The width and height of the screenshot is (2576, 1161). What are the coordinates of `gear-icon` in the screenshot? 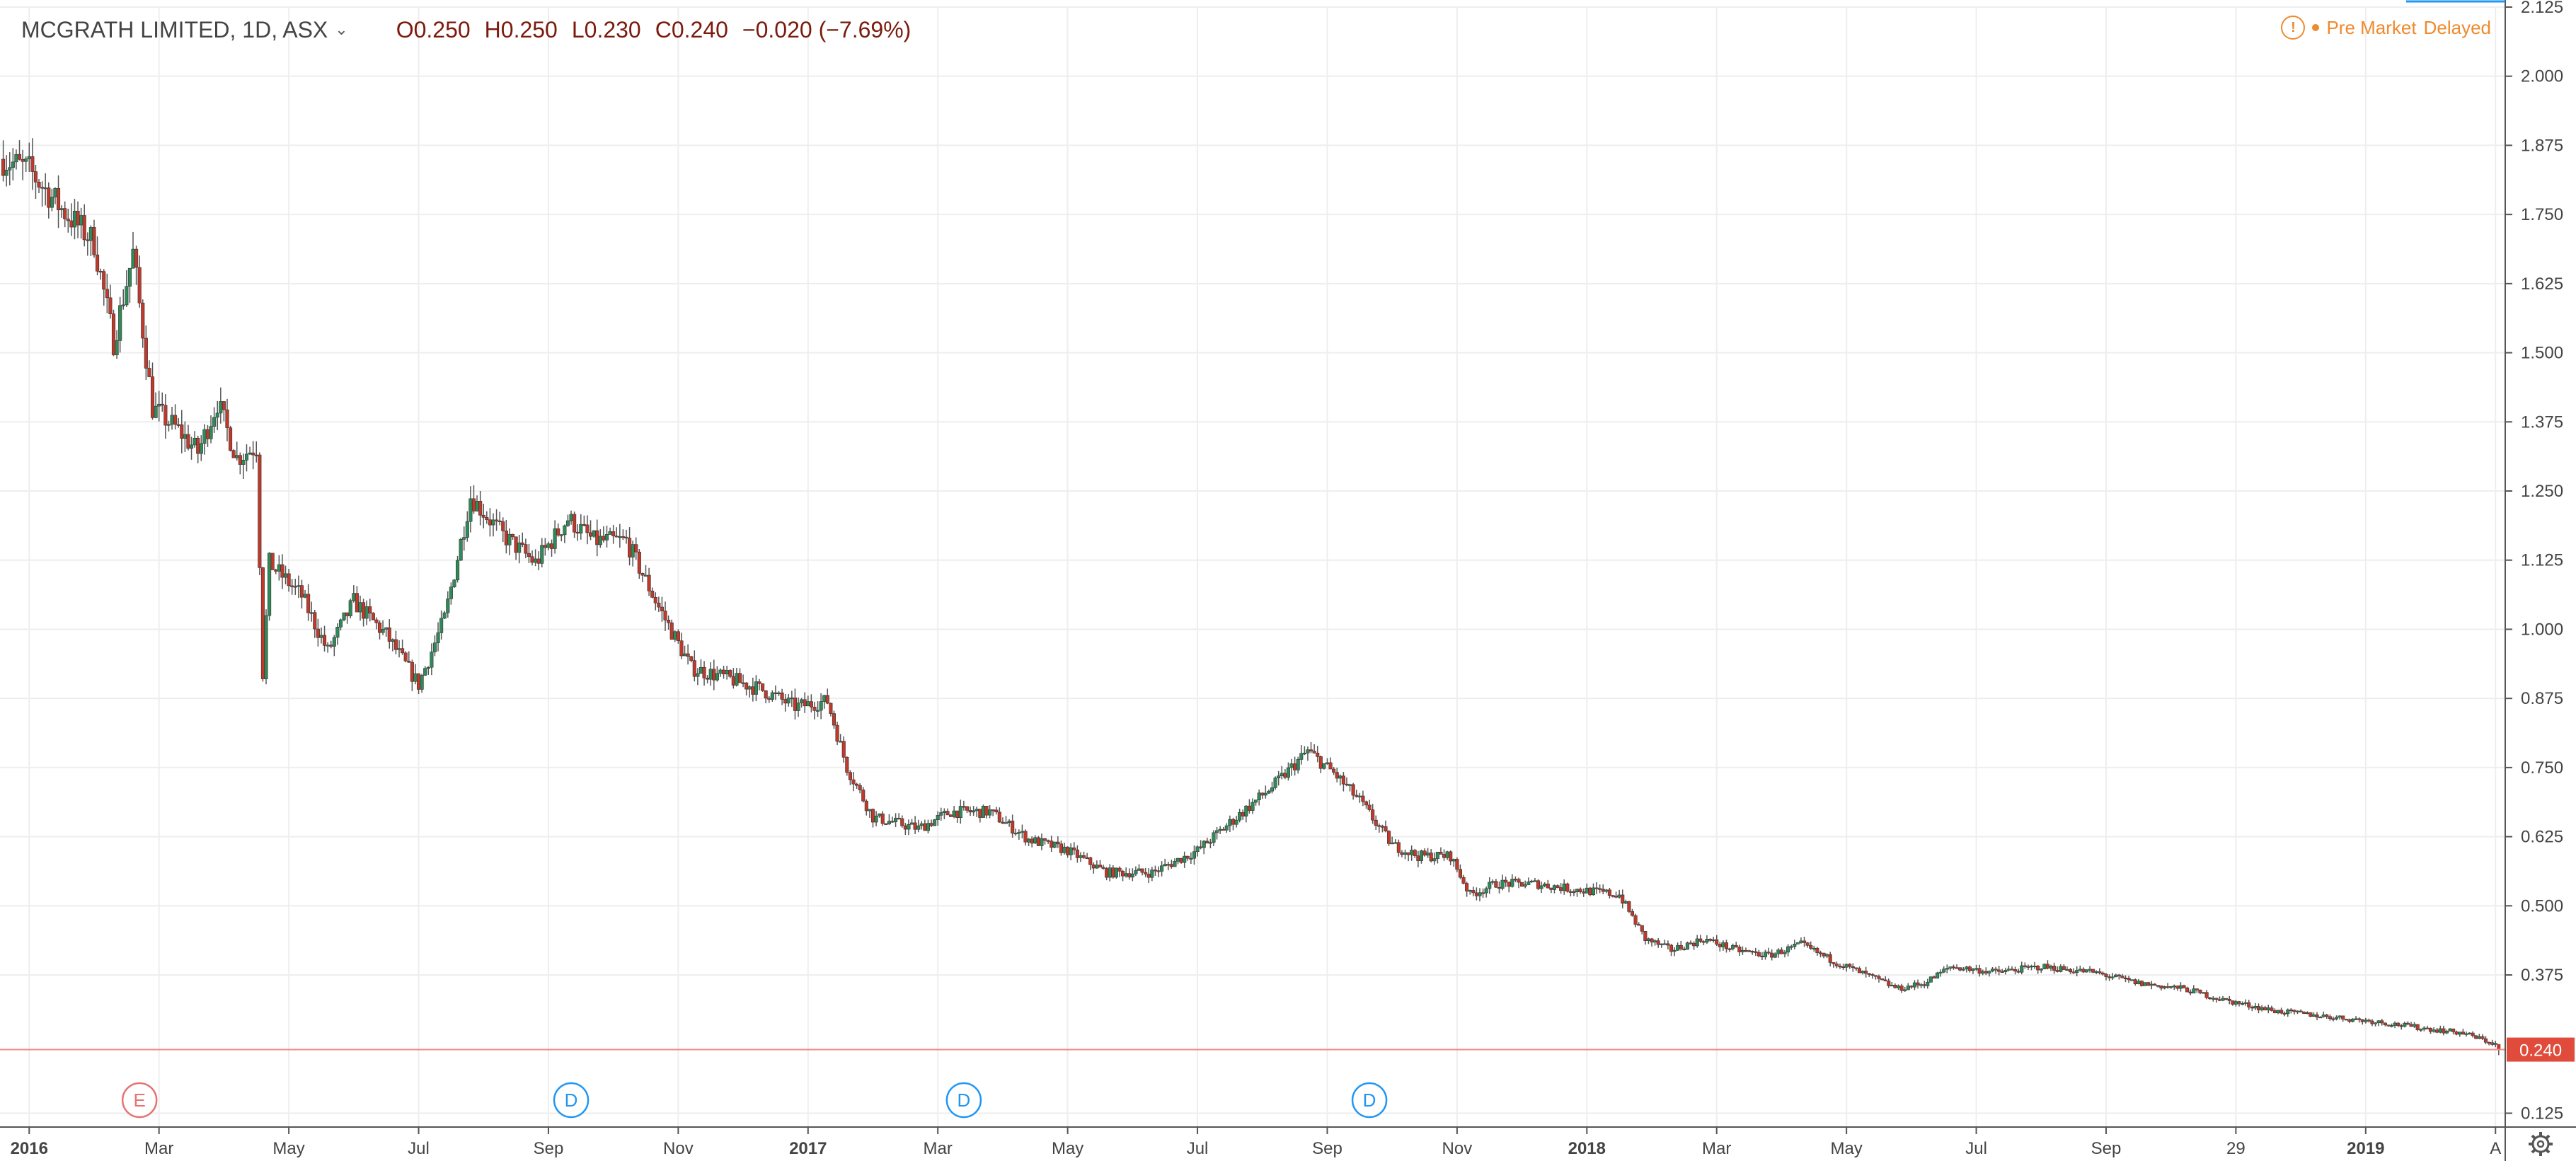 It's located at (2541, 1144).